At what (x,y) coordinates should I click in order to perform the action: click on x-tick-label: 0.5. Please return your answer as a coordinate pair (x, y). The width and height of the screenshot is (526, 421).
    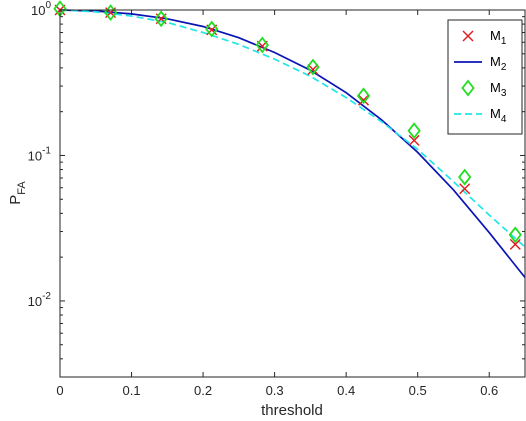
    Looking at the image, I should click on (418, 390).